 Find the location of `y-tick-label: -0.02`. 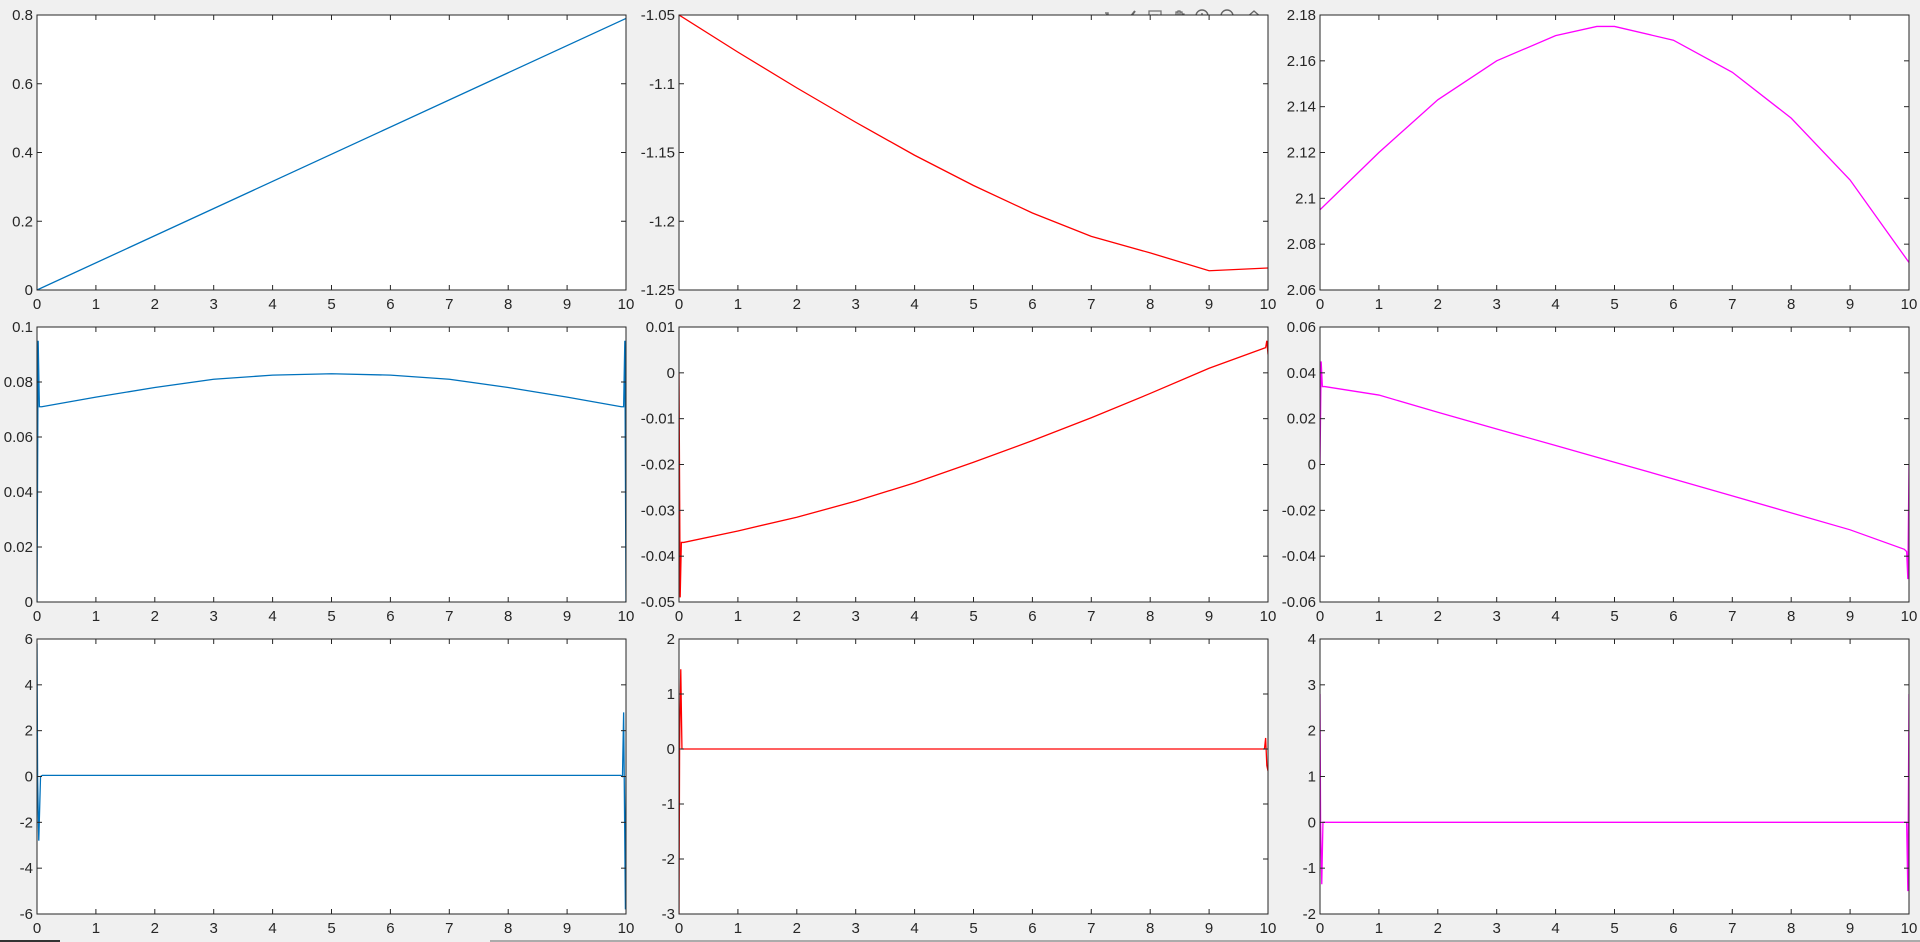

y-tick-label: -0.02 is located at coordinates (658, 465).